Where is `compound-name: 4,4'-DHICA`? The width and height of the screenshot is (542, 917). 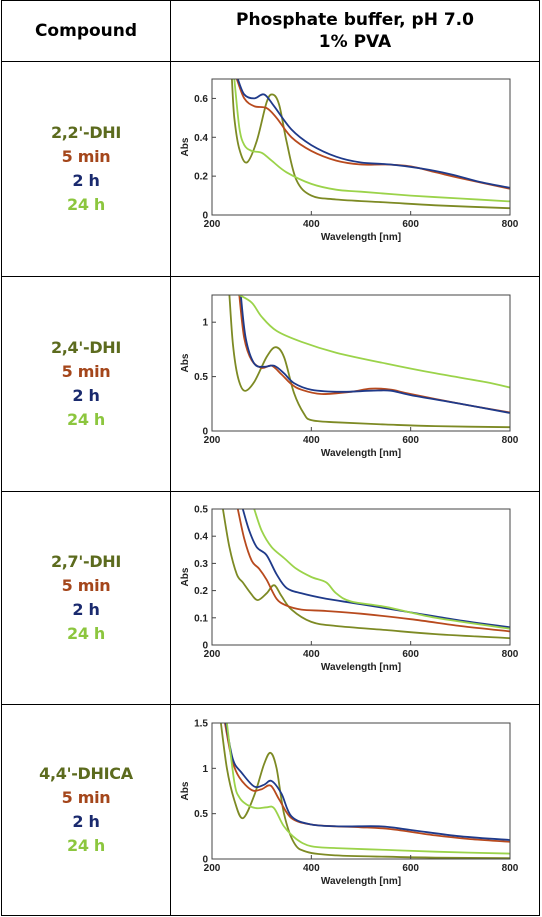 compound-name: 4,4'-DHICA is located at coordinates (86, 773).